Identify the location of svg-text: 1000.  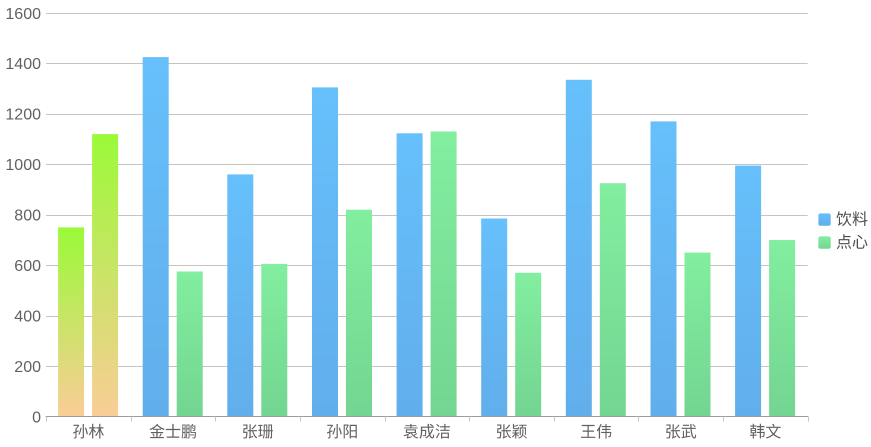
(23, 165).